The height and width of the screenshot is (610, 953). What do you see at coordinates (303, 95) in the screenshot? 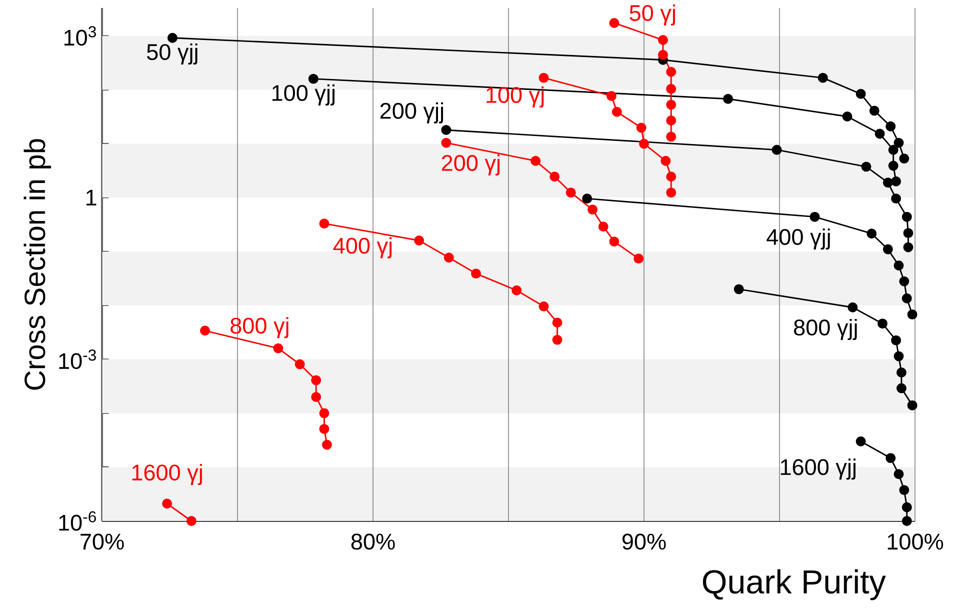
I see `series-label: 100 γjj` at bounding box center [303, 95].